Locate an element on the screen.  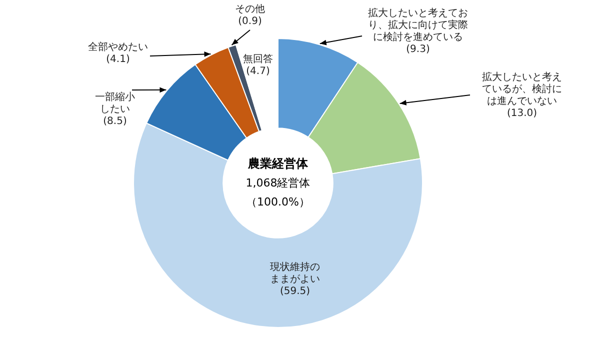
data-label: (4.1) is located at coordinates (118, 60).